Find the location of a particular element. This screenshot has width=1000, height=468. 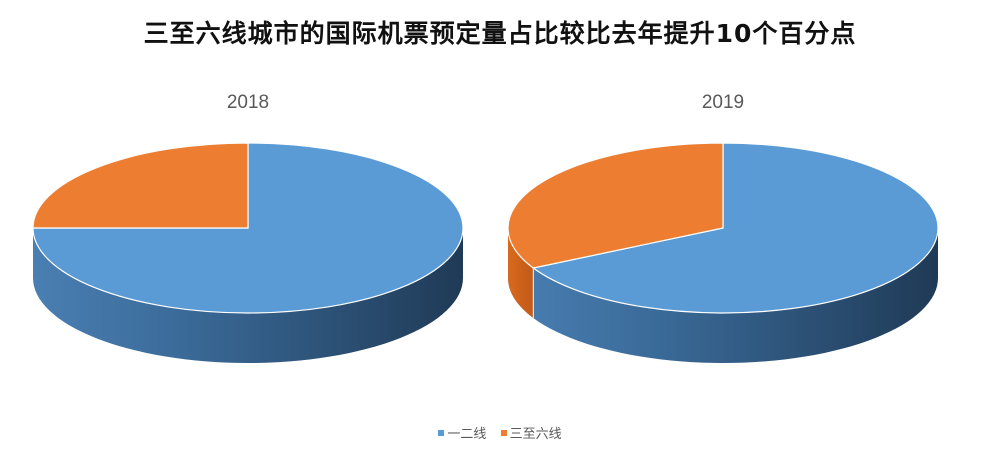

pie-2019-side-orange is located at coordinates (521, 273).